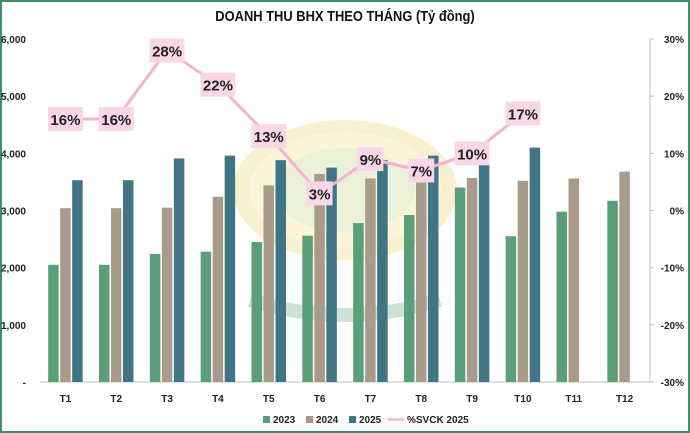 This screenshot has height=433, width=690. I want to click on bar-2025-T9, so click(484, 269).